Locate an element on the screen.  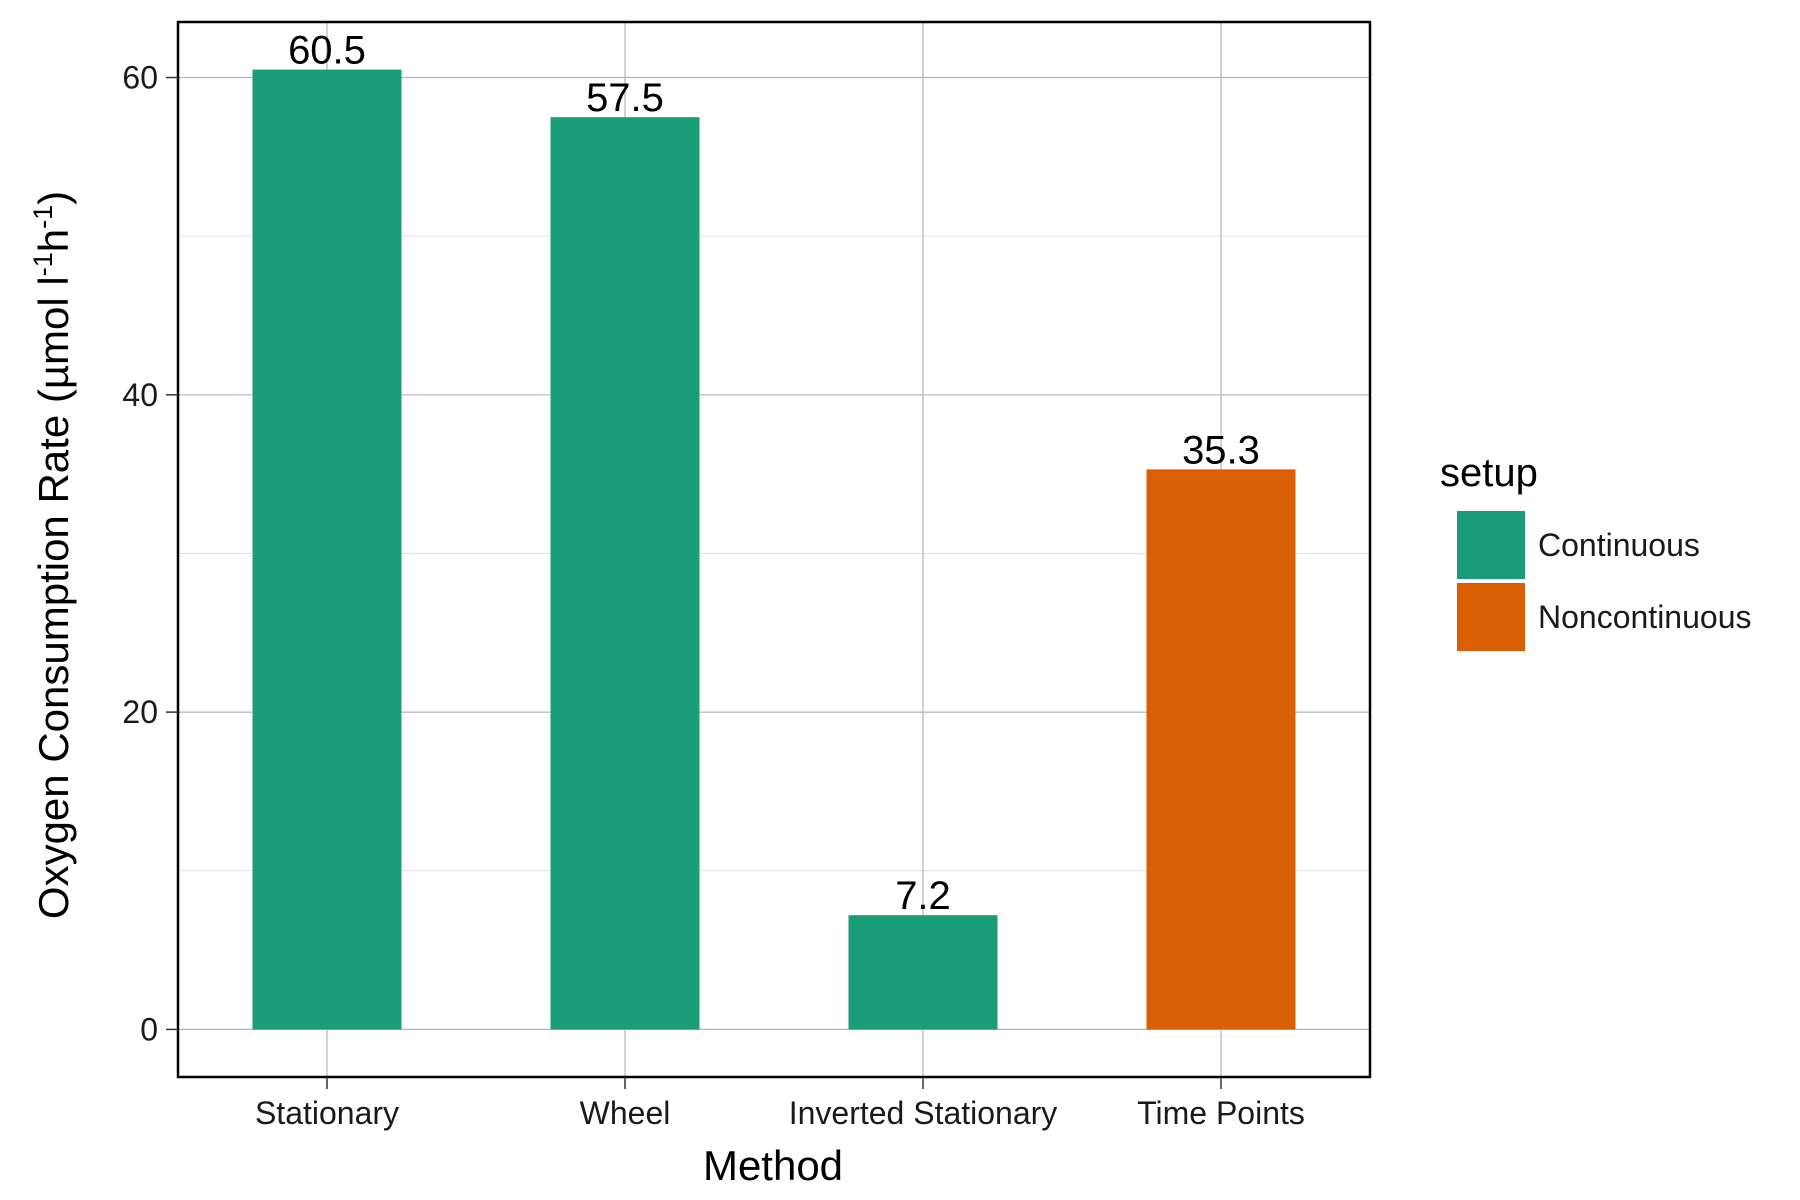
legend-title: setup is located at coordinates (1489, 473).